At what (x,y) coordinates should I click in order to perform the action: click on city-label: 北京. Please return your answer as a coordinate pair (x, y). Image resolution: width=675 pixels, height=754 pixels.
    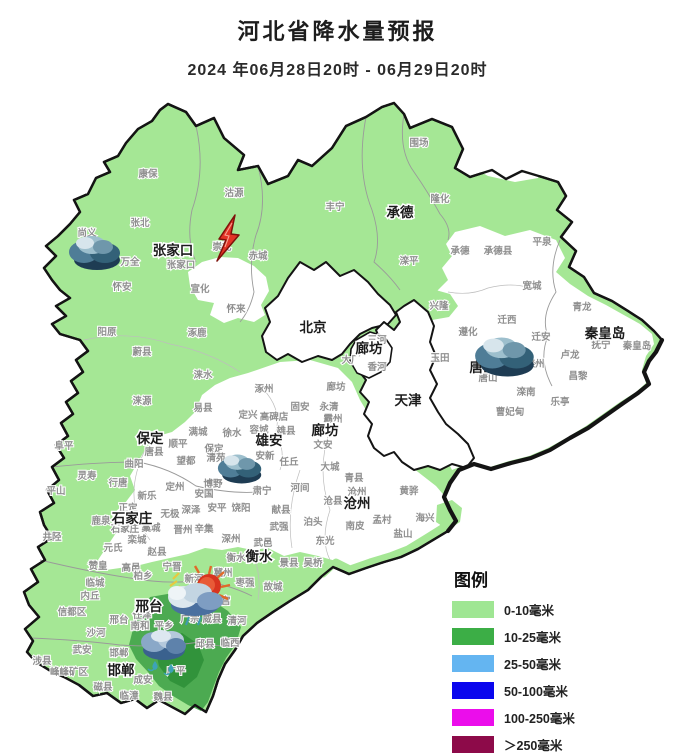
    Looking at the image, I should click on (313, 327).